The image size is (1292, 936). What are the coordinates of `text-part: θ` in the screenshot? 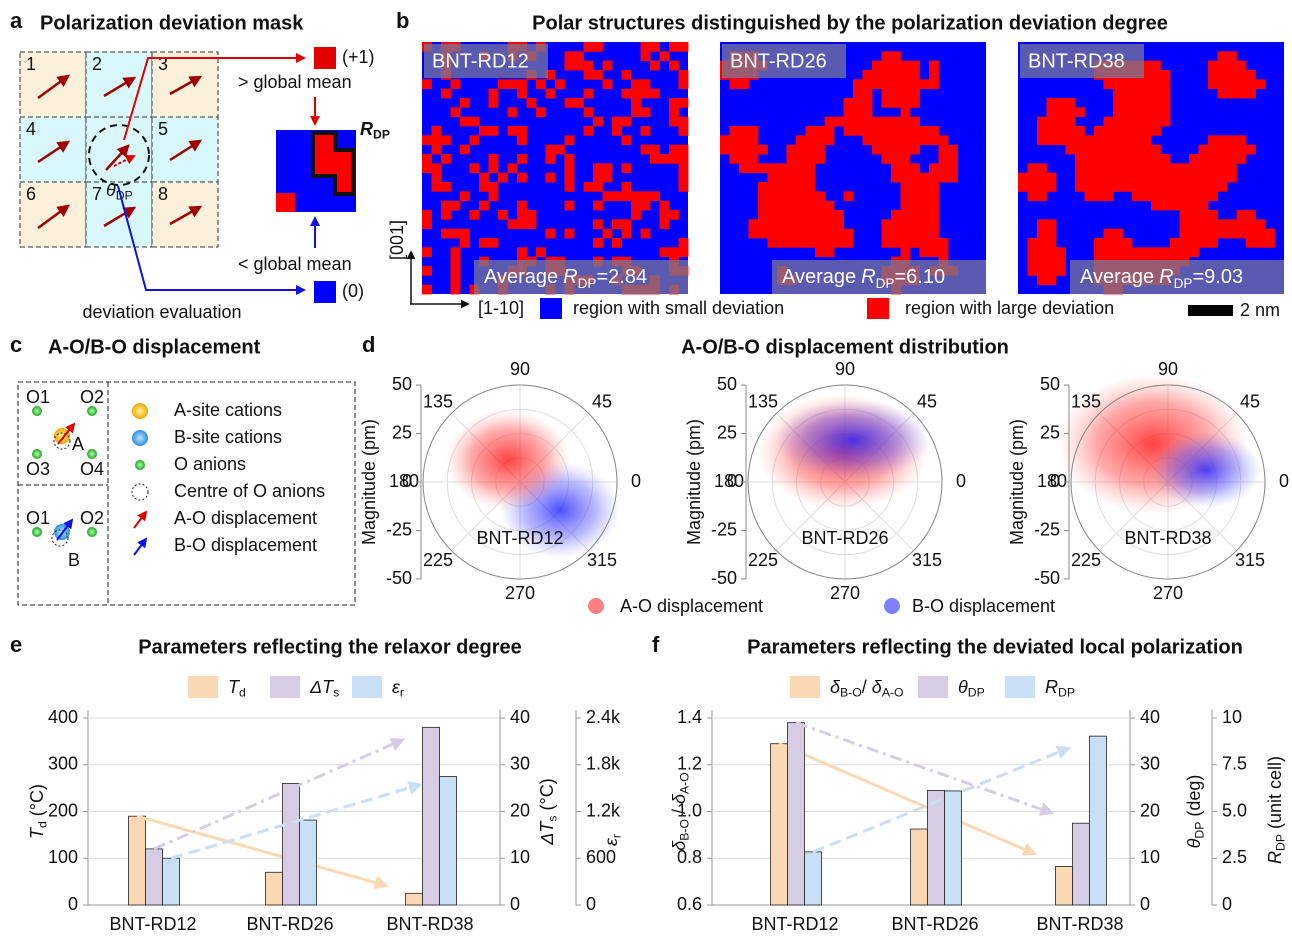 It's located at (963, 687).